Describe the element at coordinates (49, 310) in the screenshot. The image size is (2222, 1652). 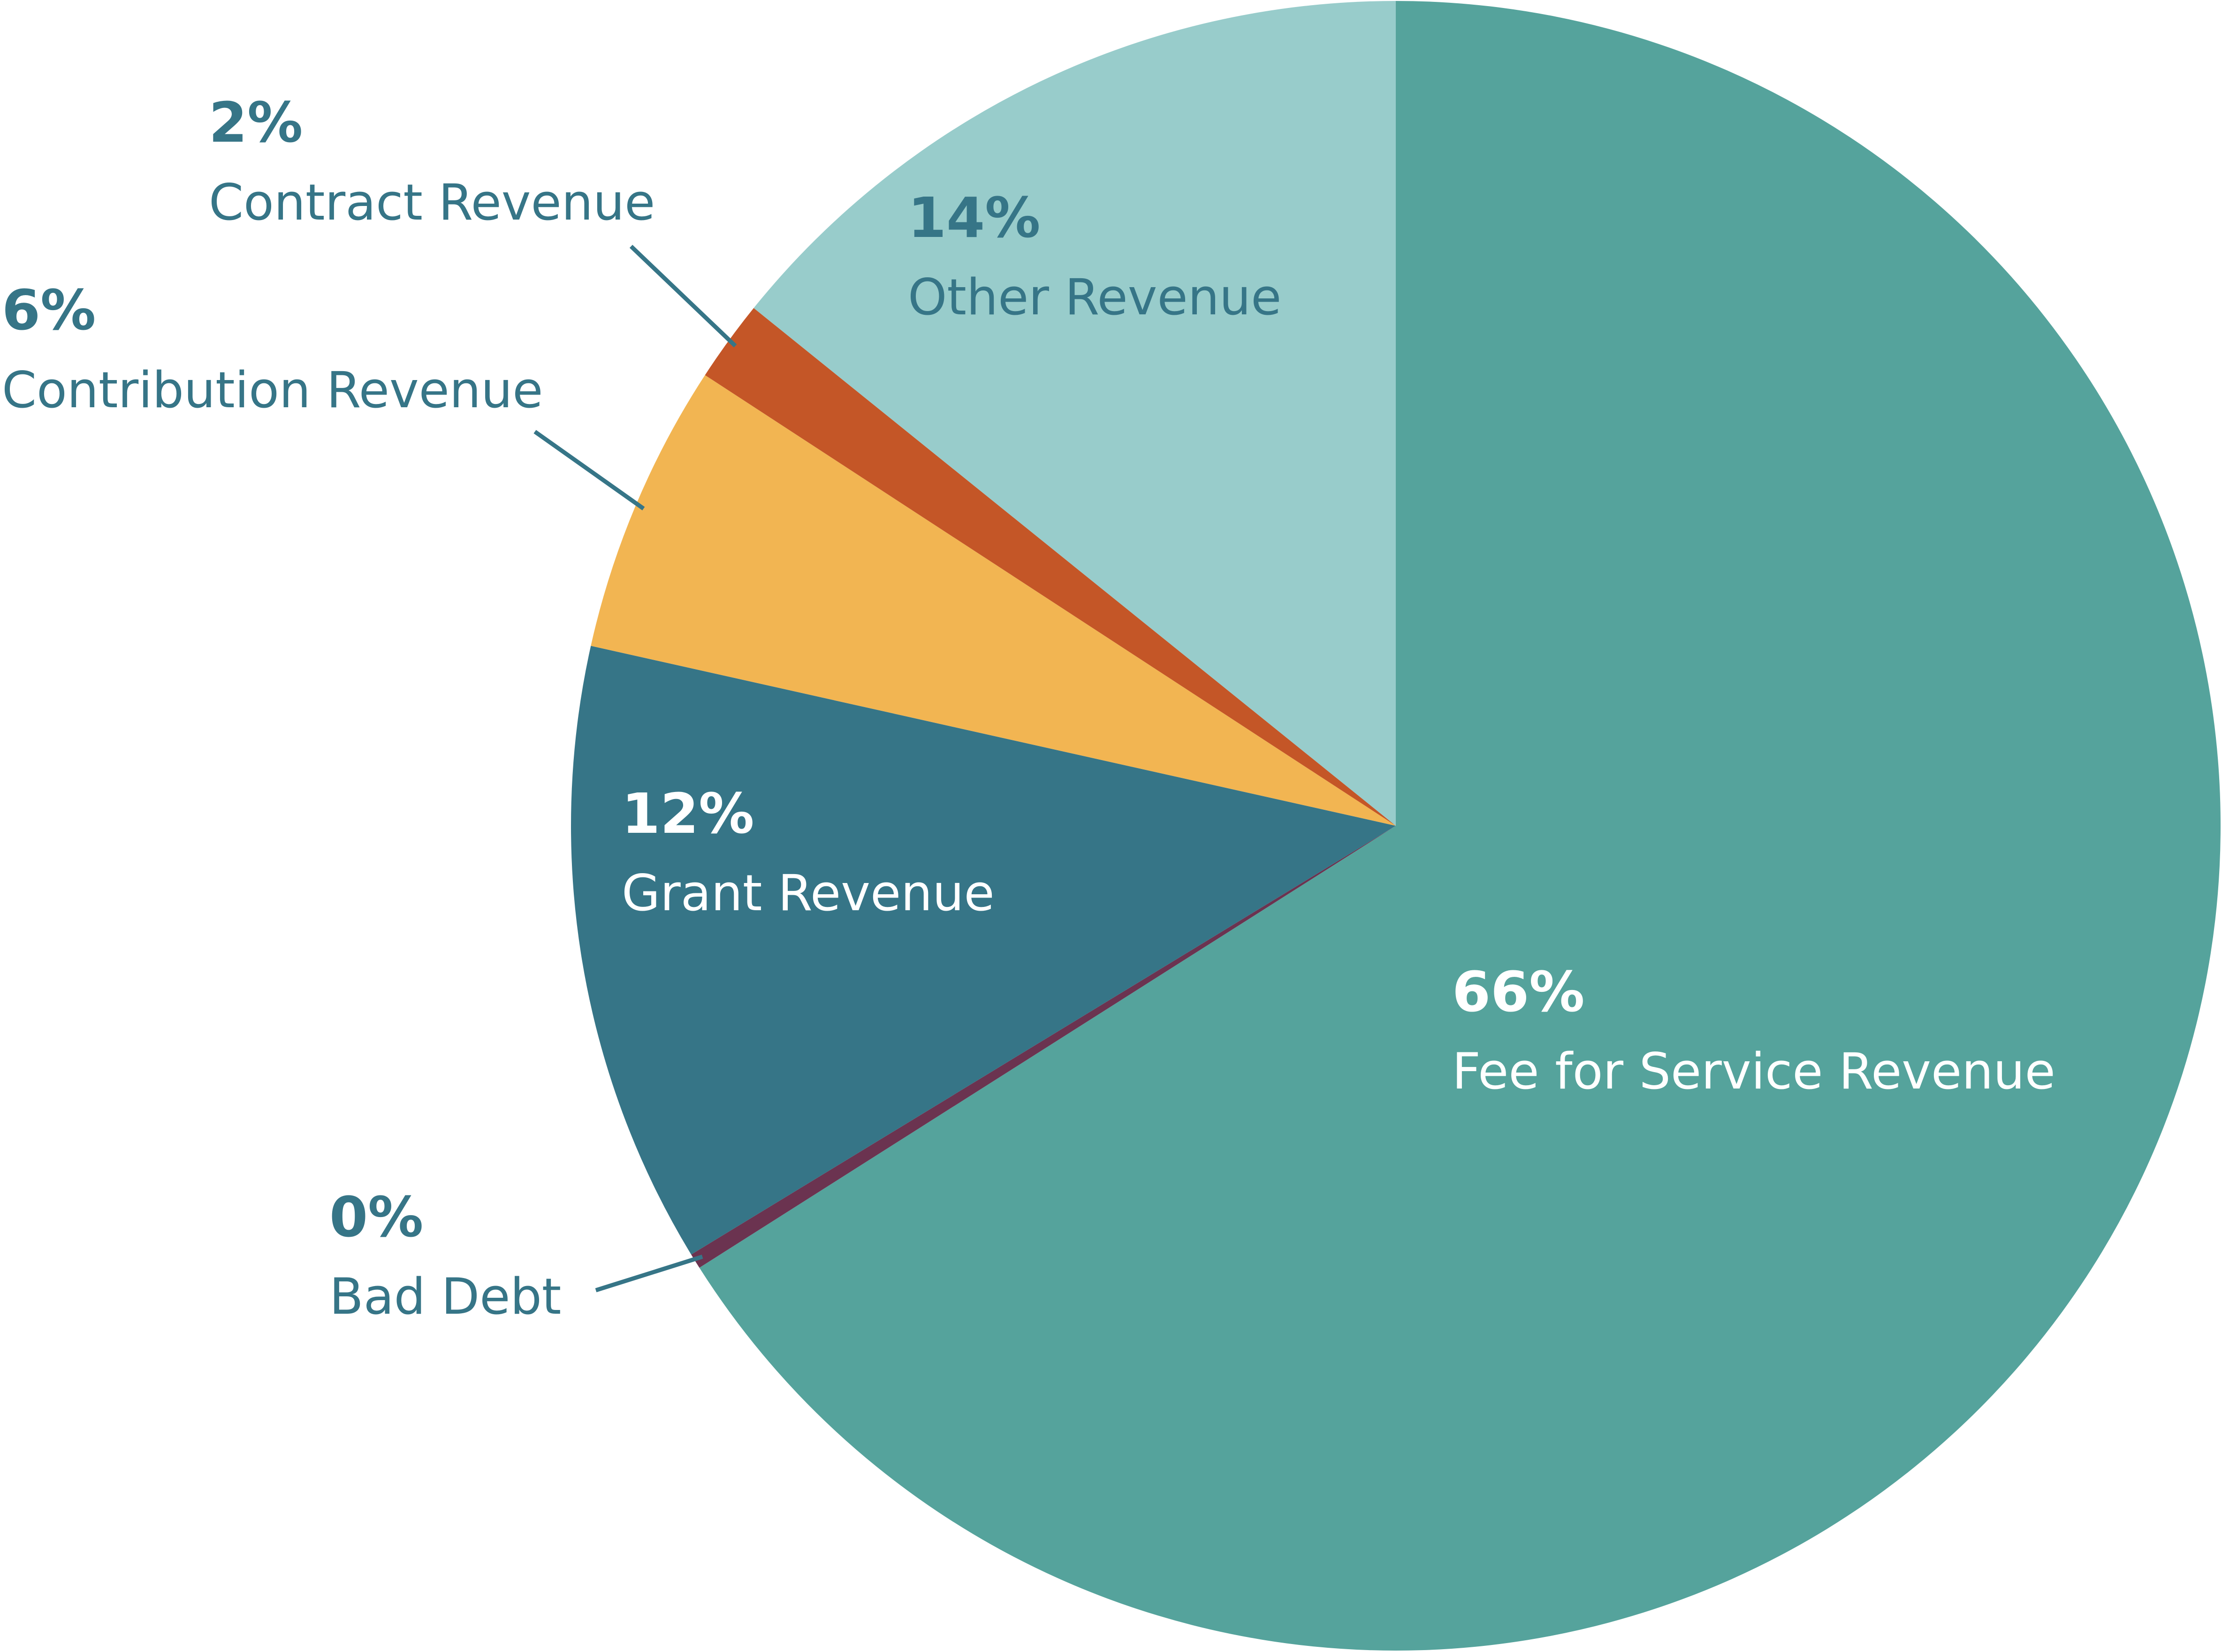
I see `contribution-percent-label: 6%` at that location.